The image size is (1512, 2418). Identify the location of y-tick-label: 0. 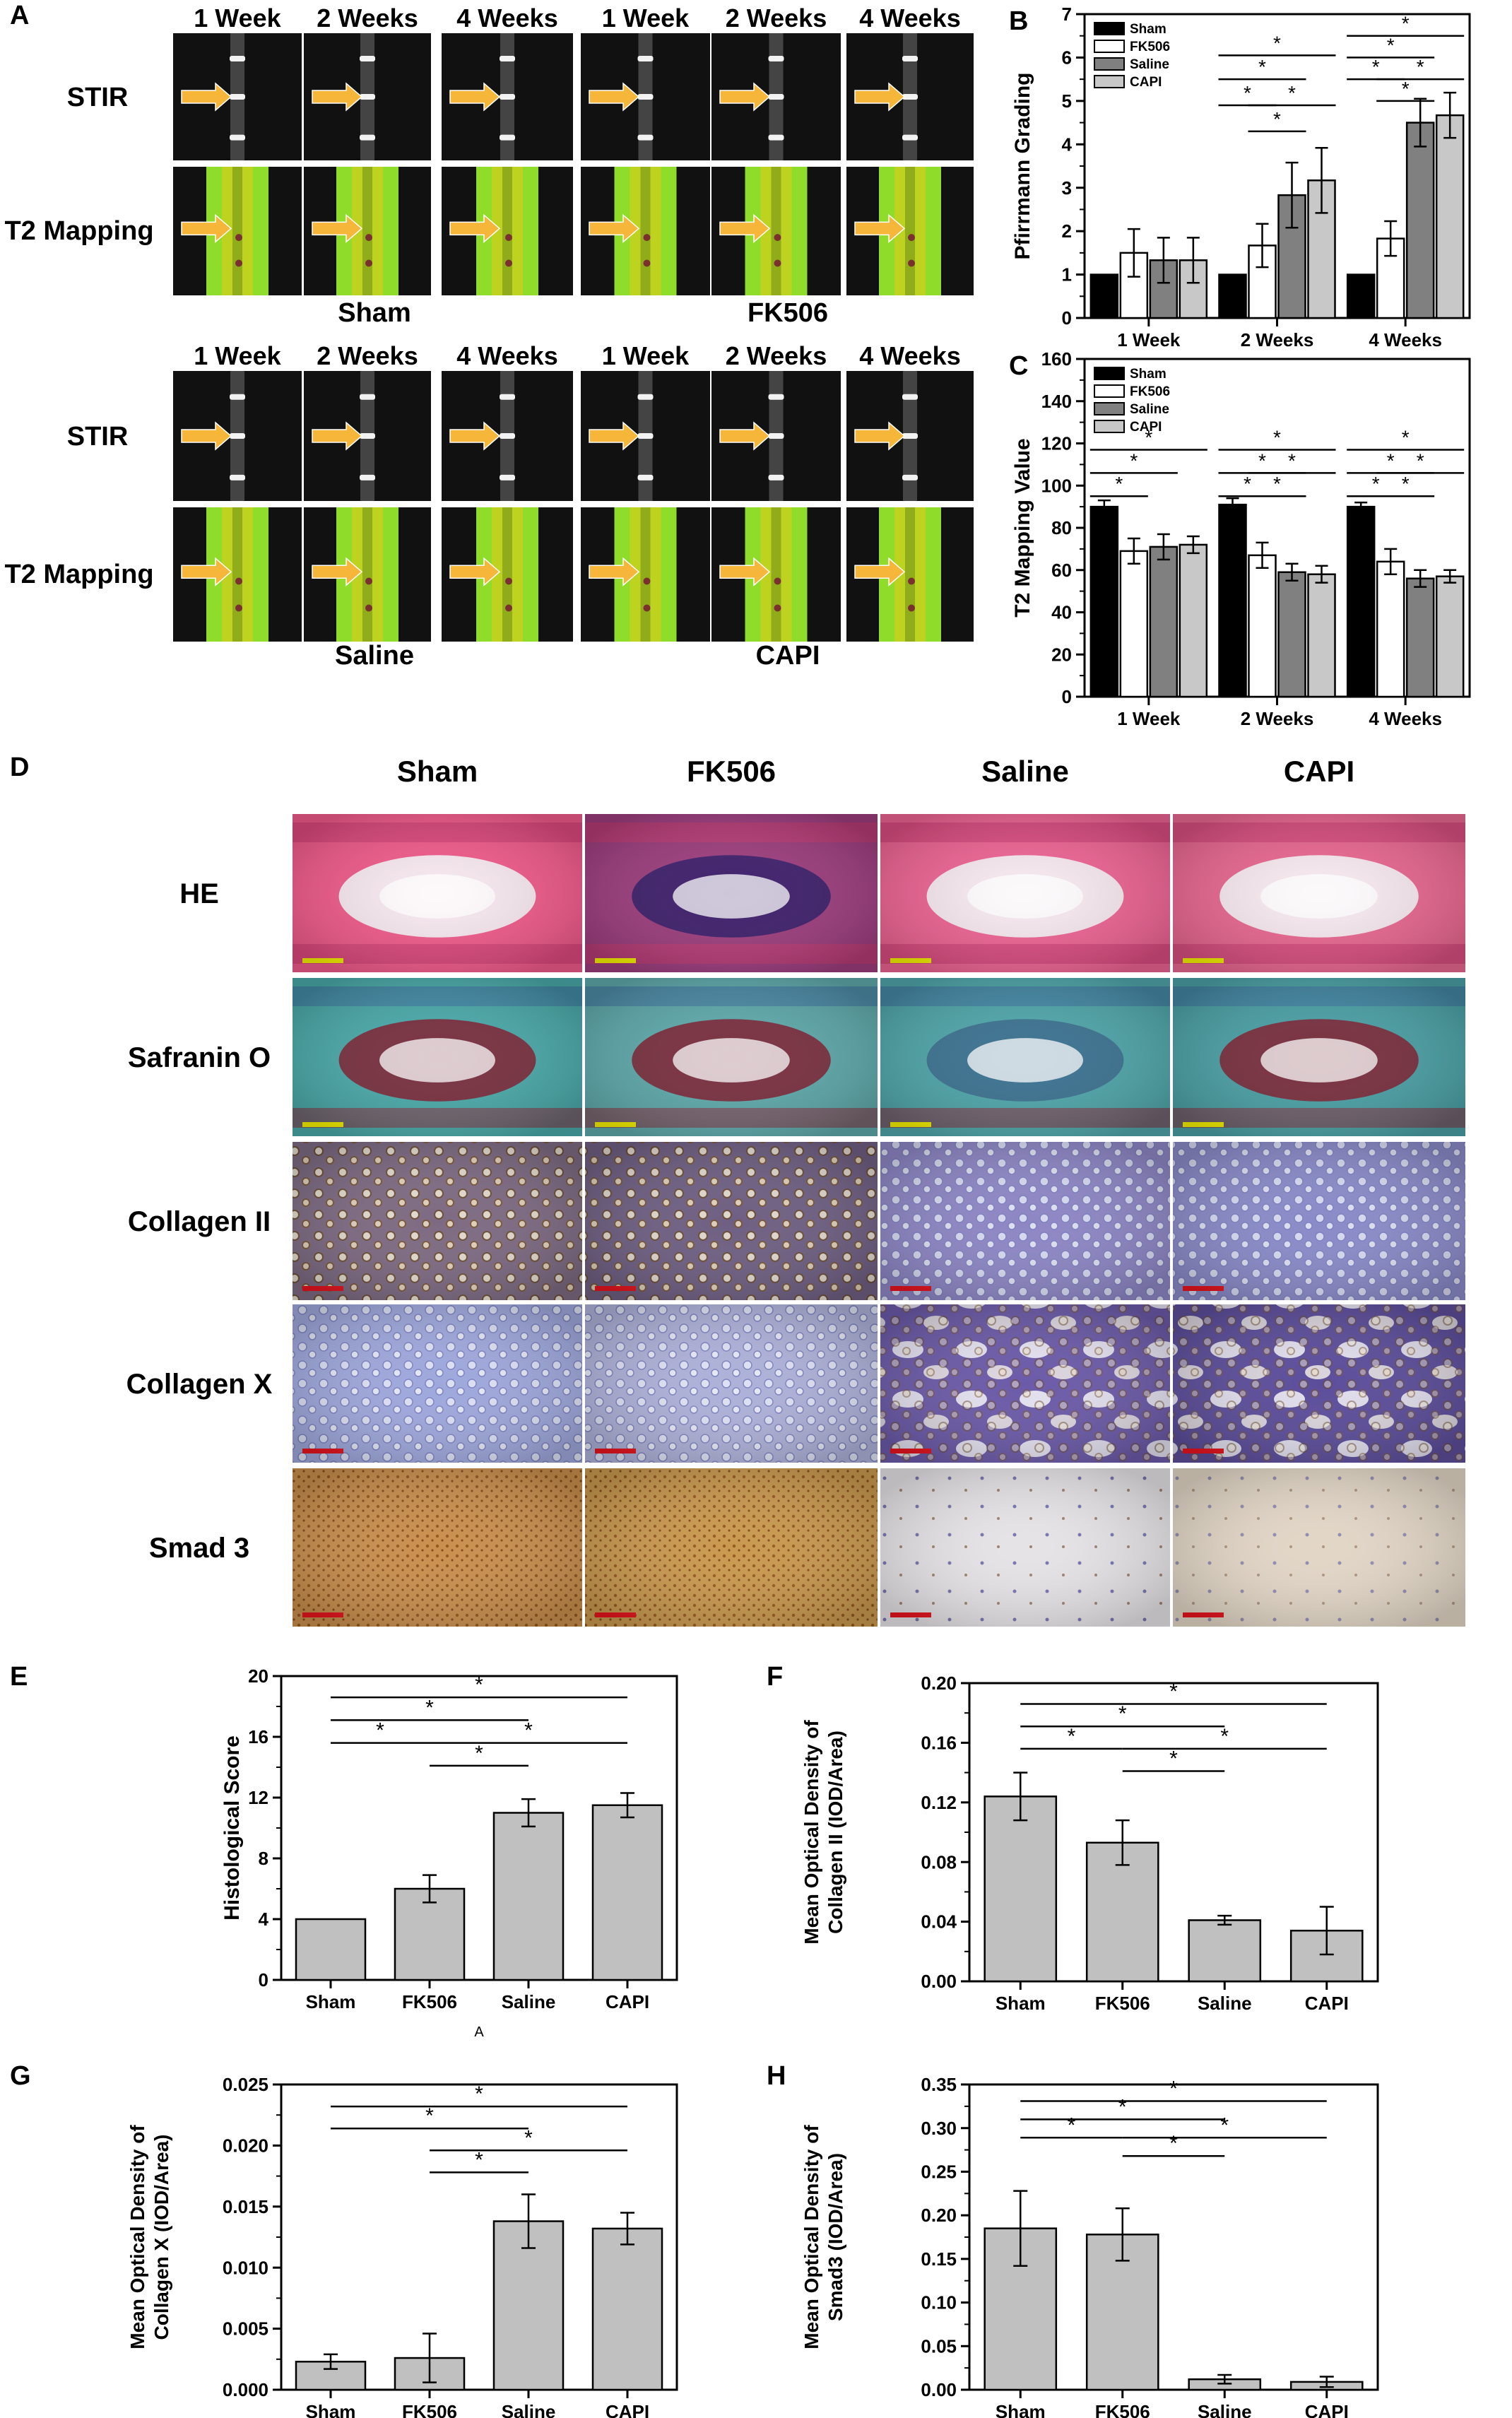
(1067, 696).